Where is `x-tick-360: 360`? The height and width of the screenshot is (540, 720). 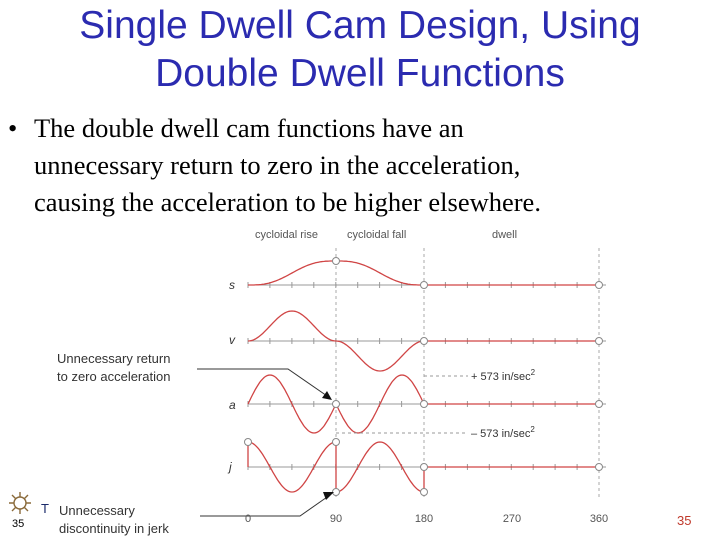
x-tick-360: 360 is located at coordinates (599, 519).